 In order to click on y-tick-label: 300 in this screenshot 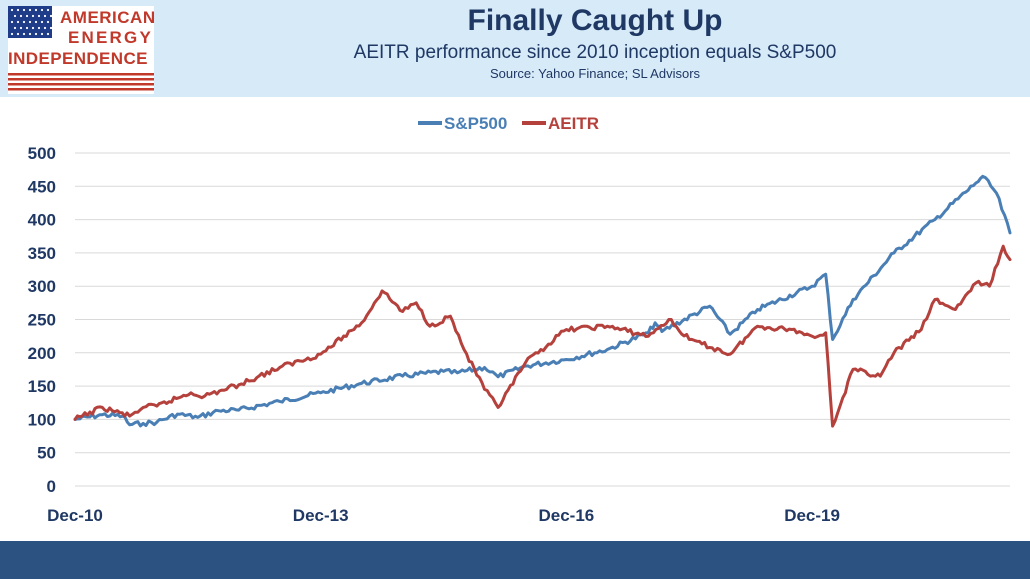, I will do `click(42, 286)`.